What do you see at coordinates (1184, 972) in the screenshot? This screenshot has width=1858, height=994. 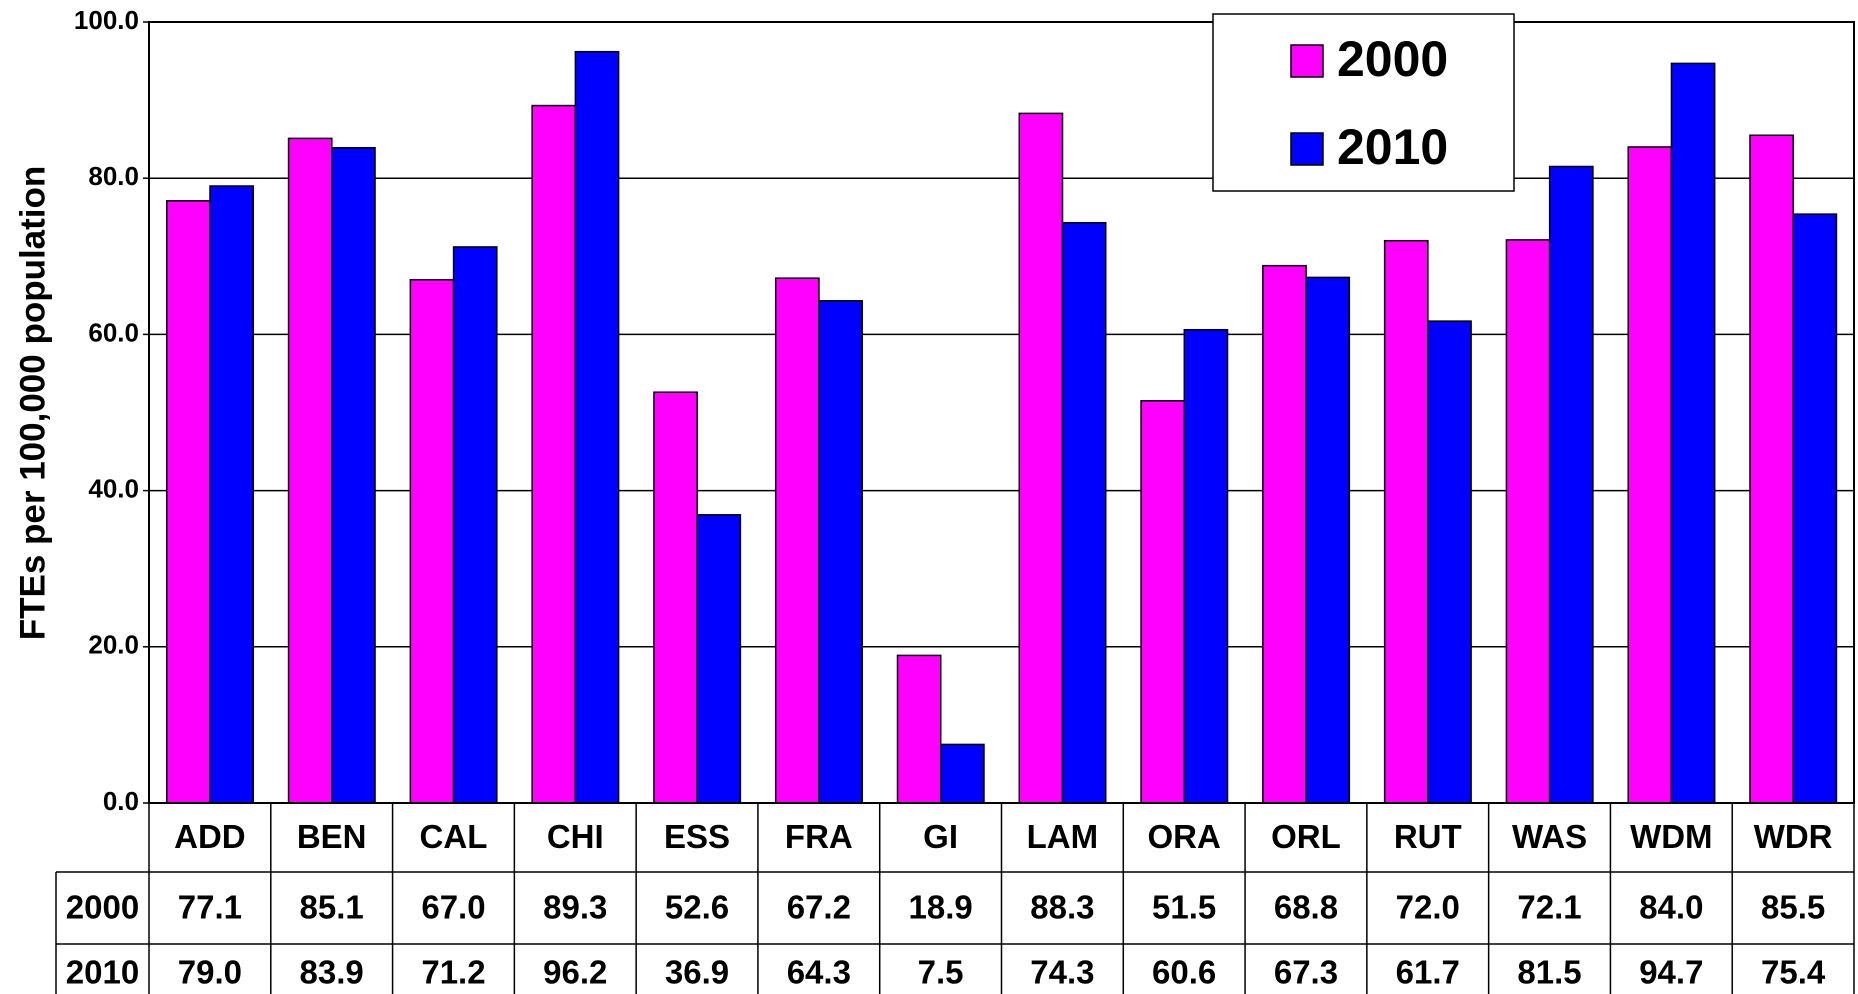 I see `table-value: 60.6` at bounding box center [1184, 972].